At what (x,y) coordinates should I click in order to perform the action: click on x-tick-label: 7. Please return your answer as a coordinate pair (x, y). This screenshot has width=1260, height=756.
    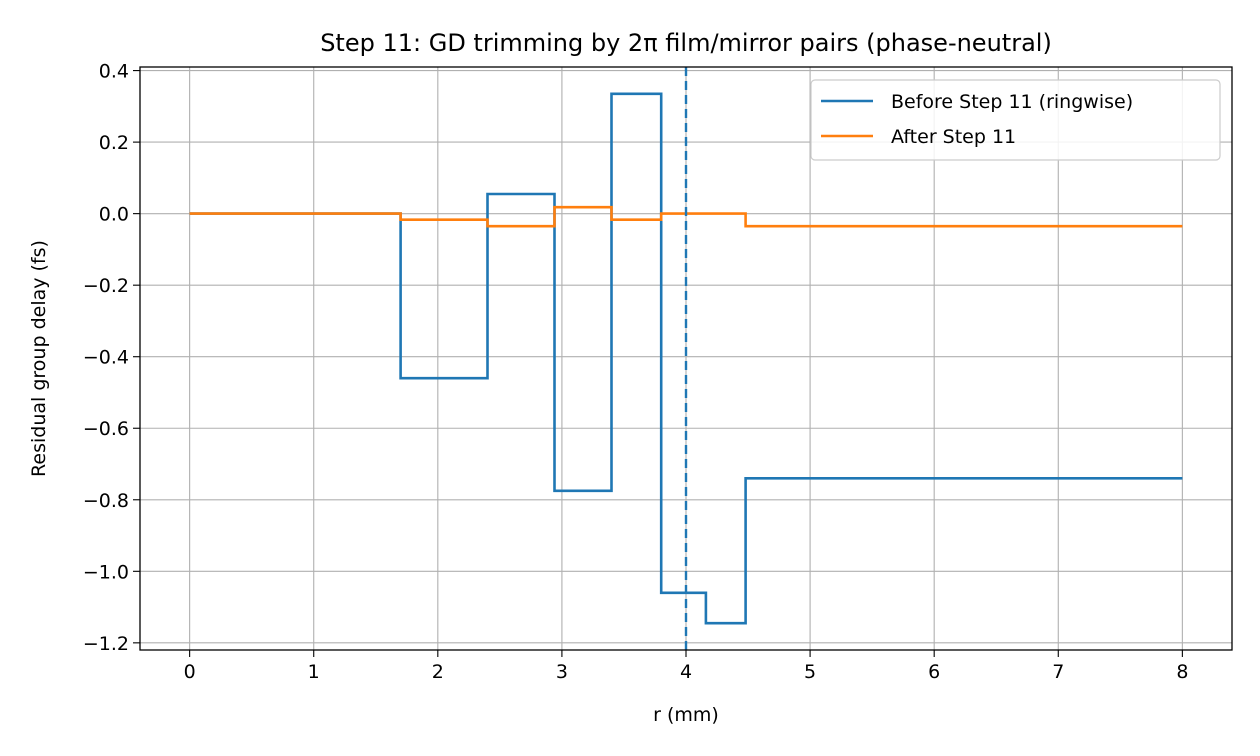
    Looking at the image, I should click on (1058, 672).